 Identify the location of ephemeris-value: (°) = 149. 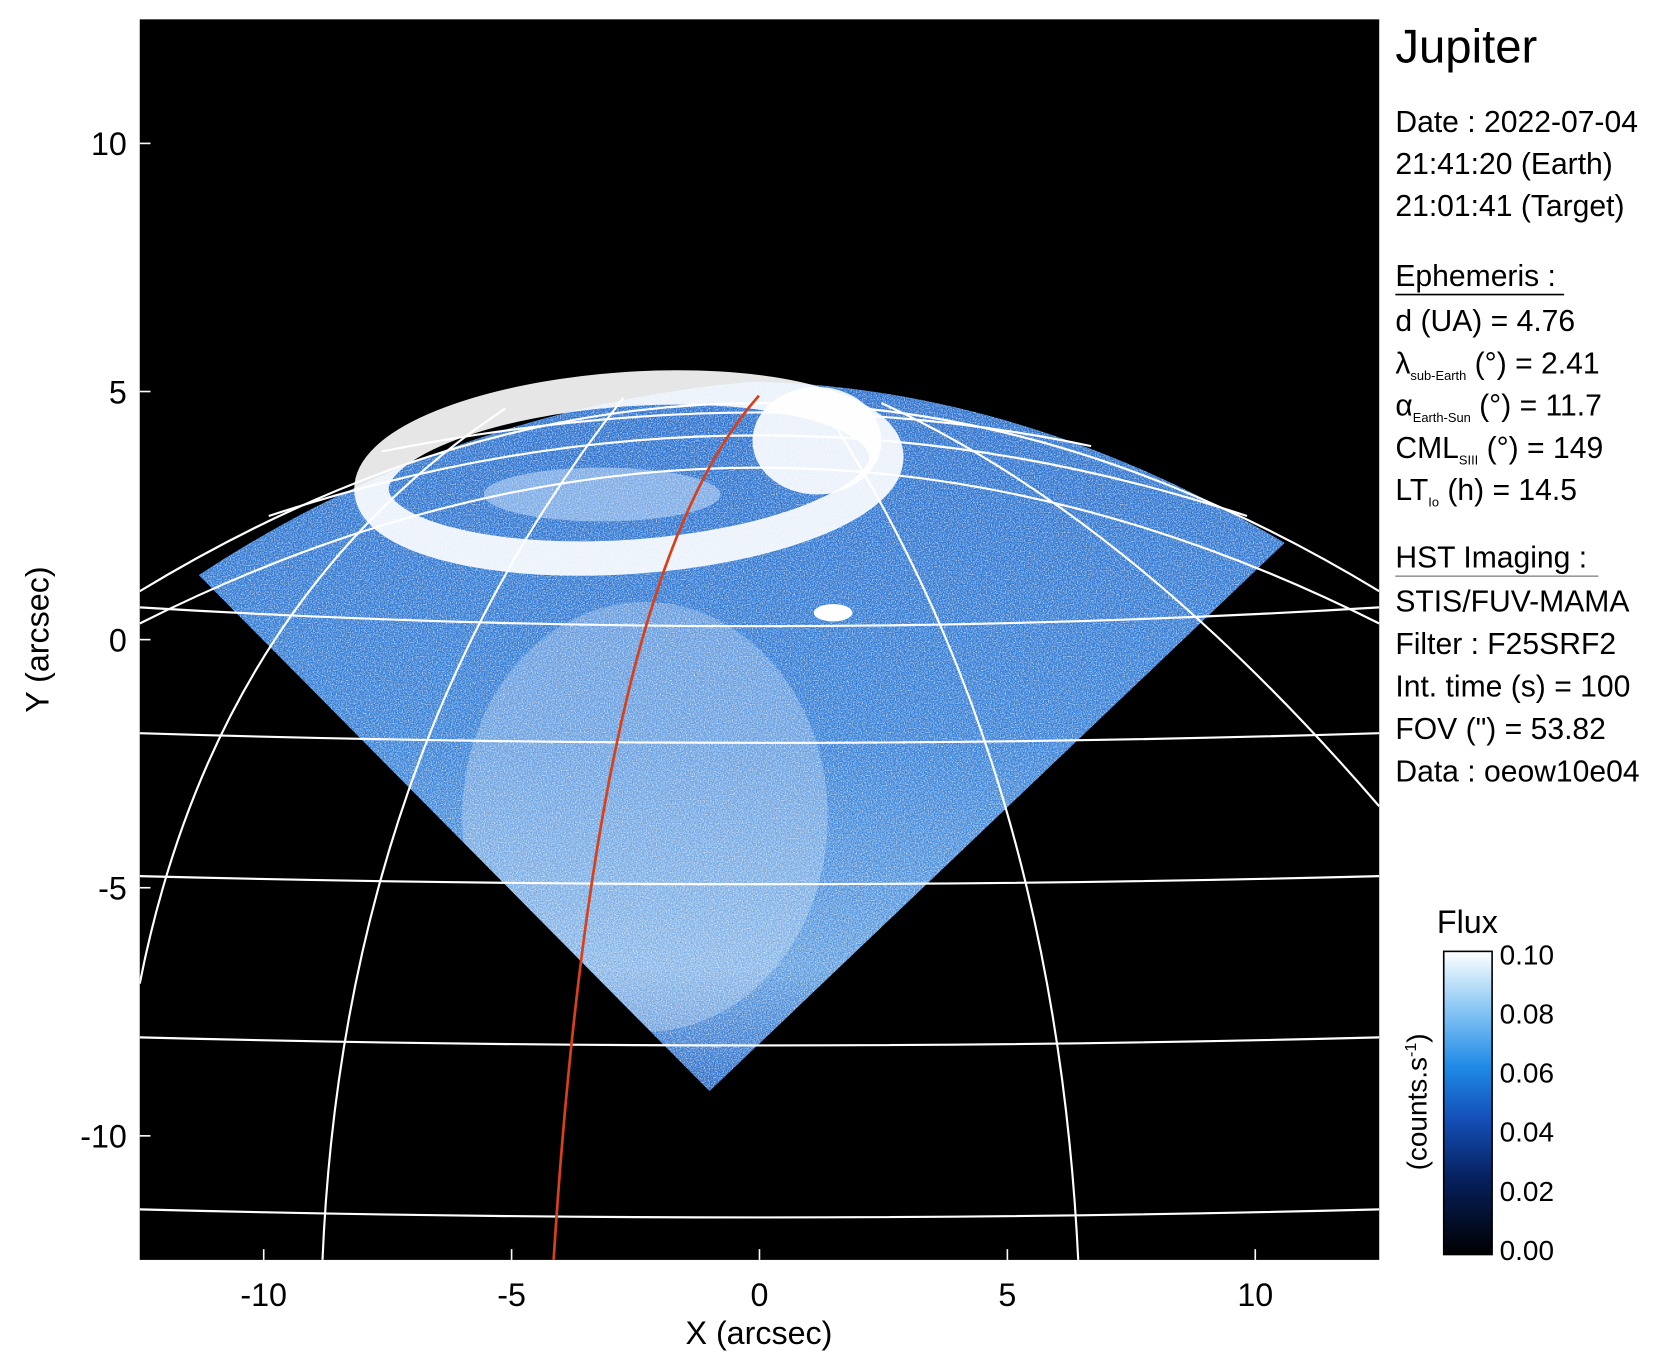
(1540, 448).